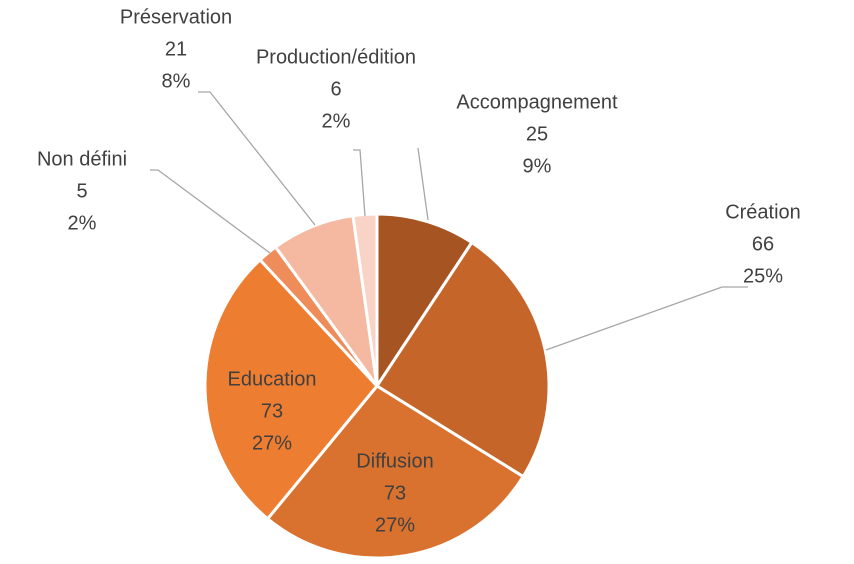  Describe the element at coordinates (336, 57) in the screenshot. I see `slice-label: Production/édition` at that location.